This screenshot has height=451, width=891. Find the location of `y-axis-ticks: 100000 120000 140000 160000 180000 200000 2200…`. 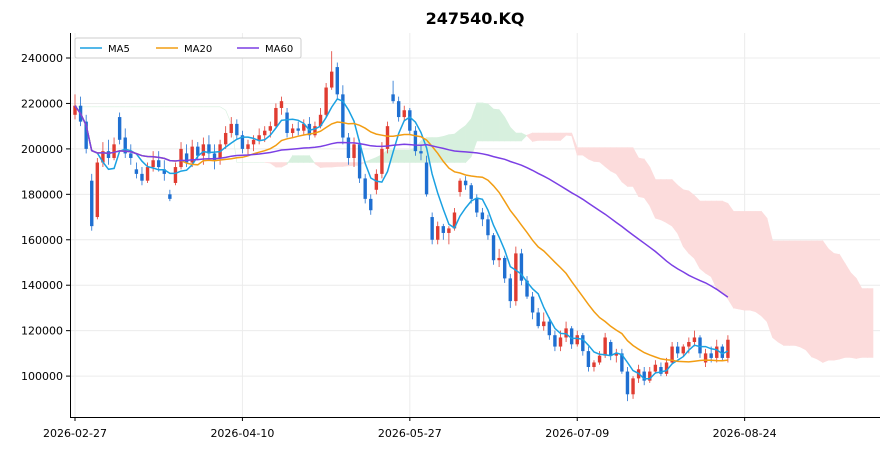

y-axis-ticks: 100000 120000 140000 160000 180000 200000 2200… is located at coordinates (45, 217).